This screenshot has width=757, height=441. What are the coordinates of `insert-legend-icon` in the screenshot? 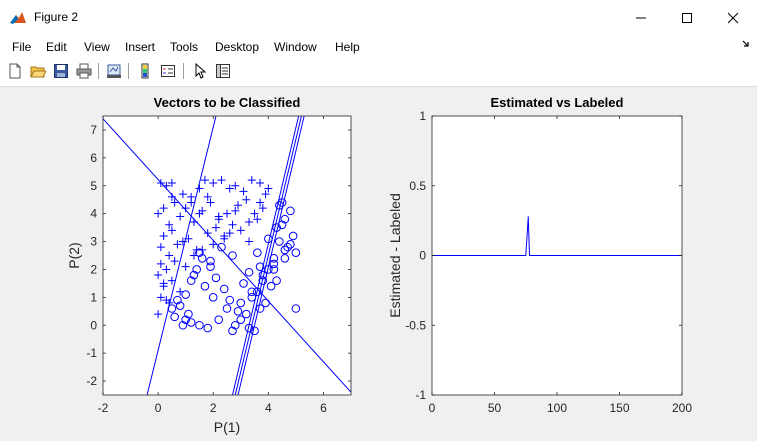 It's located at (168, 71).